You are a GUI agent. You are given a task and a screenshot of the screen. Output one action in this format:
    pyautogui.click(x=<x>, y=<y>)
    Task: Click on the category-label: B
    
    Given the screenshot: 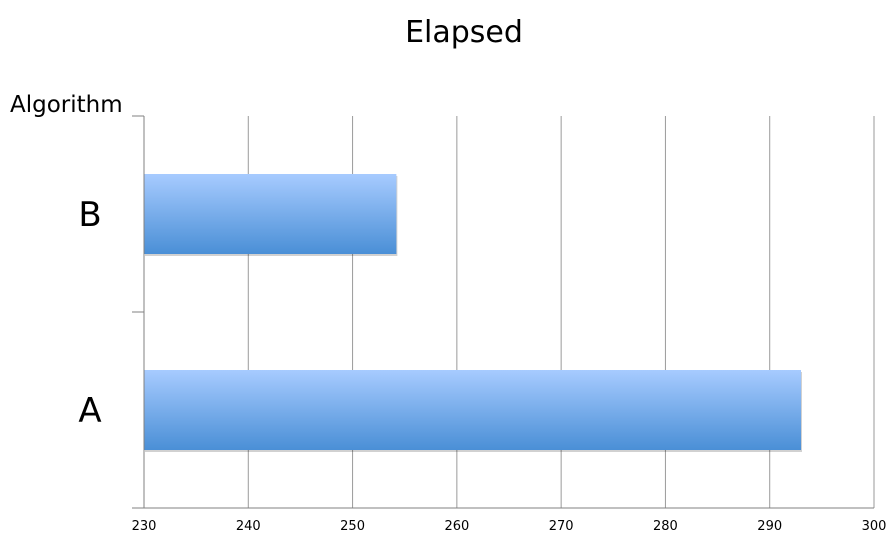 What is the action you would take?
    pyautogui.click(x=89, y=215)
    